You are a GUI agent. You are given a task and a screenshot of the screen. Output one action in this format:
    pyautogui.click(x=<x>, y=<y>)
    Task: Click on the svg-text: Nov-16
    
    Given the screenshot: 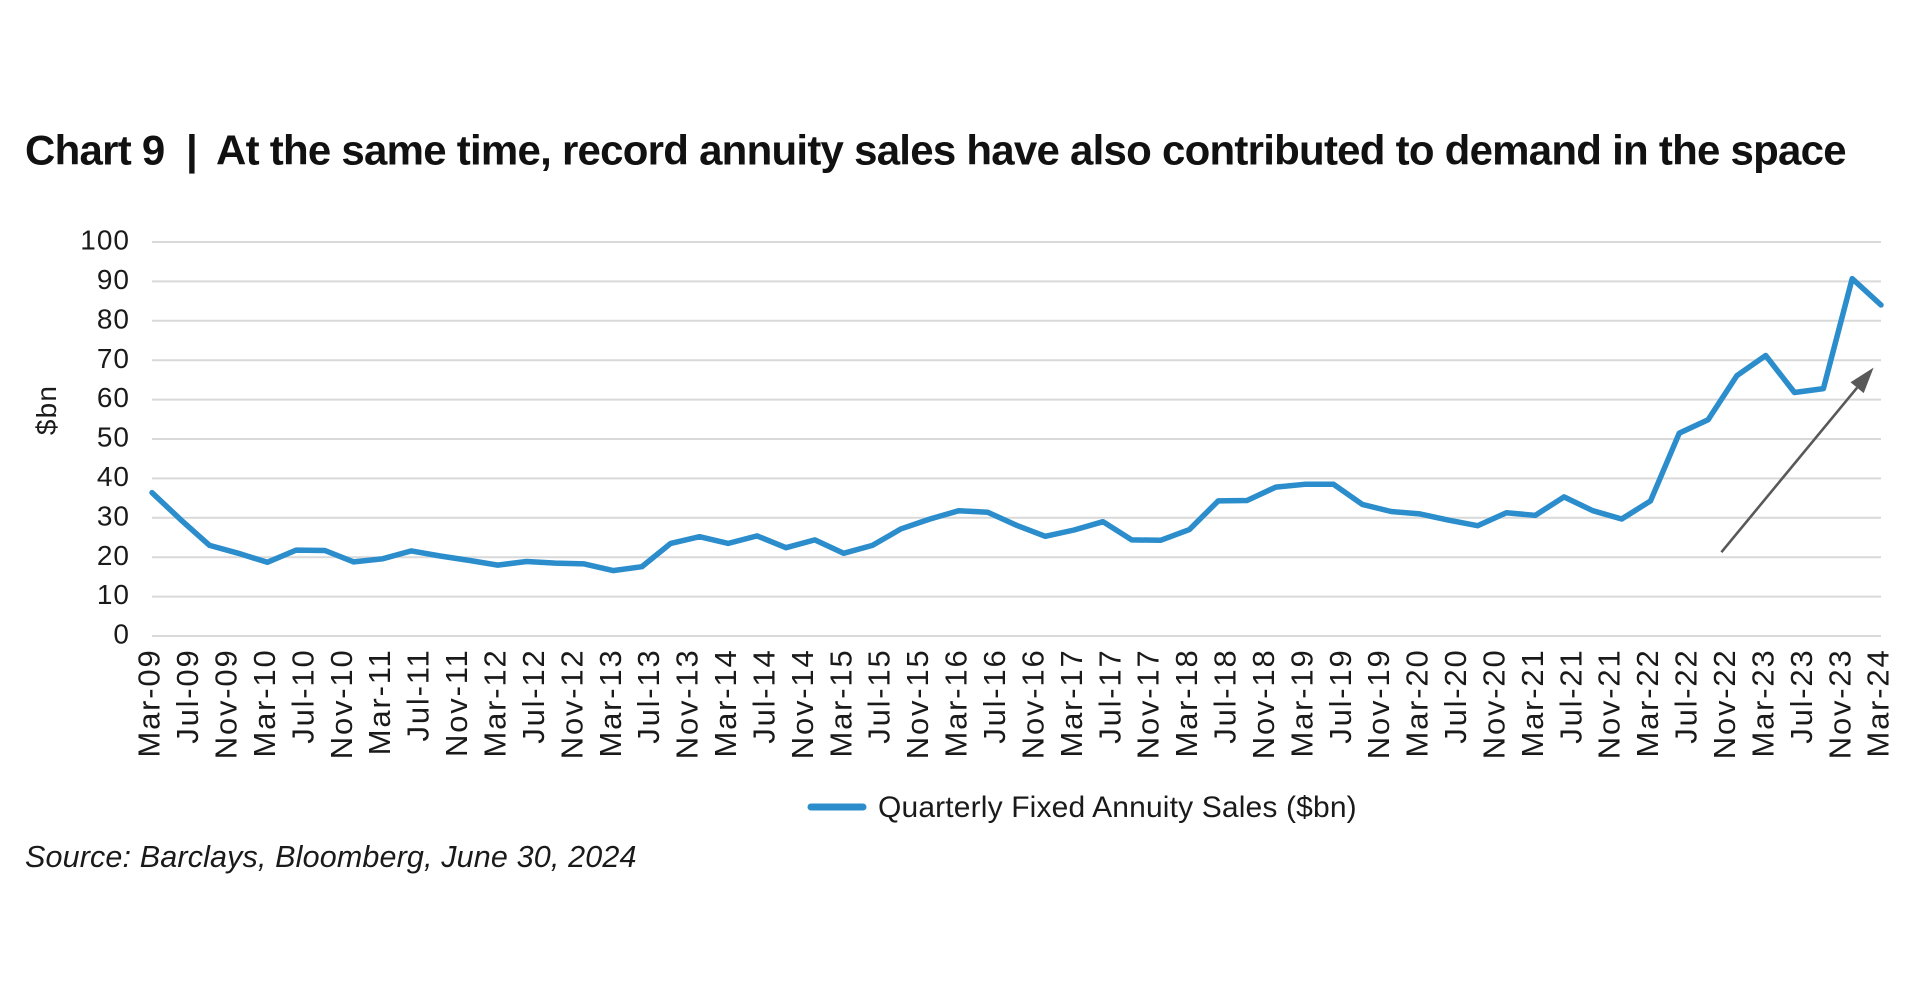 What is the action you would take?
    pyautogui.click(x=1032, y=704)
    